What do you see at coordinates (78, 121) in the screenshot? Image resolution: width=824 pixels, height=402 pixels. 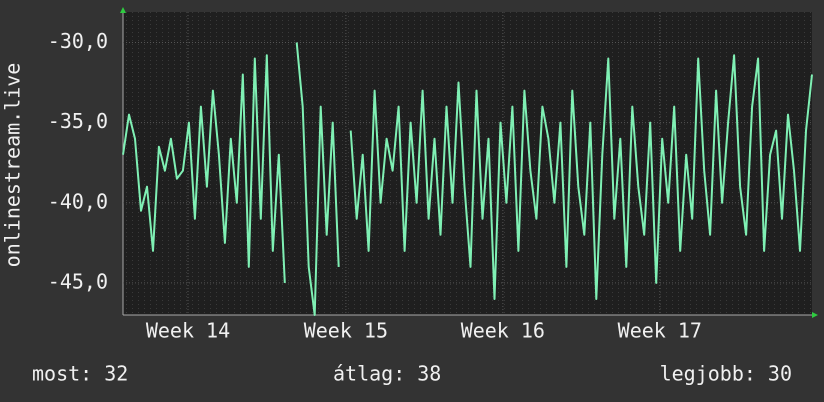 I see `y-tick-label: -35,0` at bounding box center [78, 121].